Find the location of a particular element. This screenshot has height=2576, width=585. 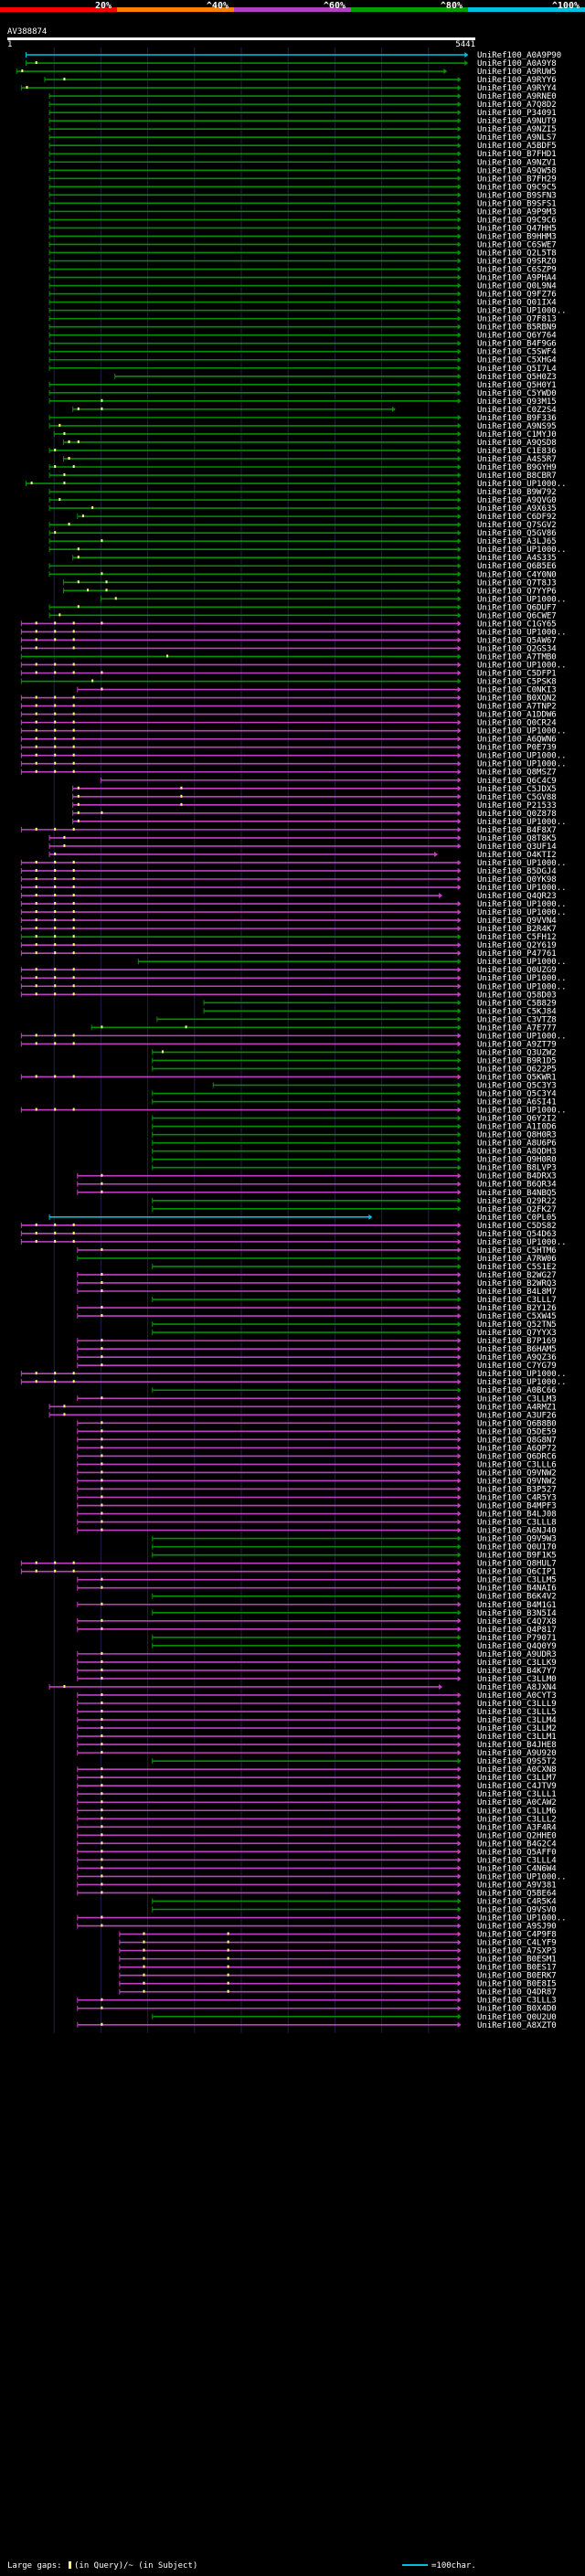

hit-row: UniRef100_A9QZ36 is located at coordinates (317, 1357).